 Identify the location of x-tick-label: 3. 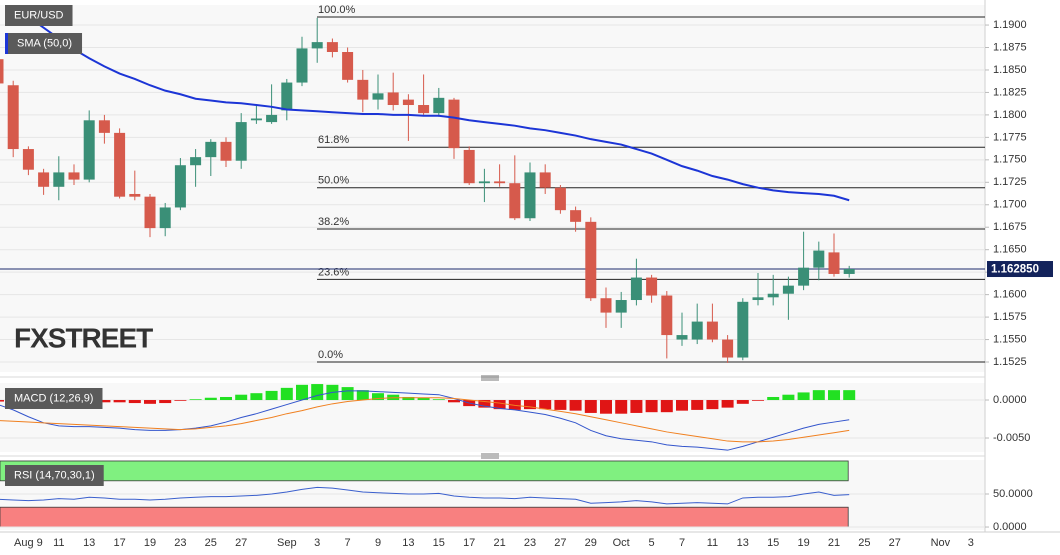
(317, 543).